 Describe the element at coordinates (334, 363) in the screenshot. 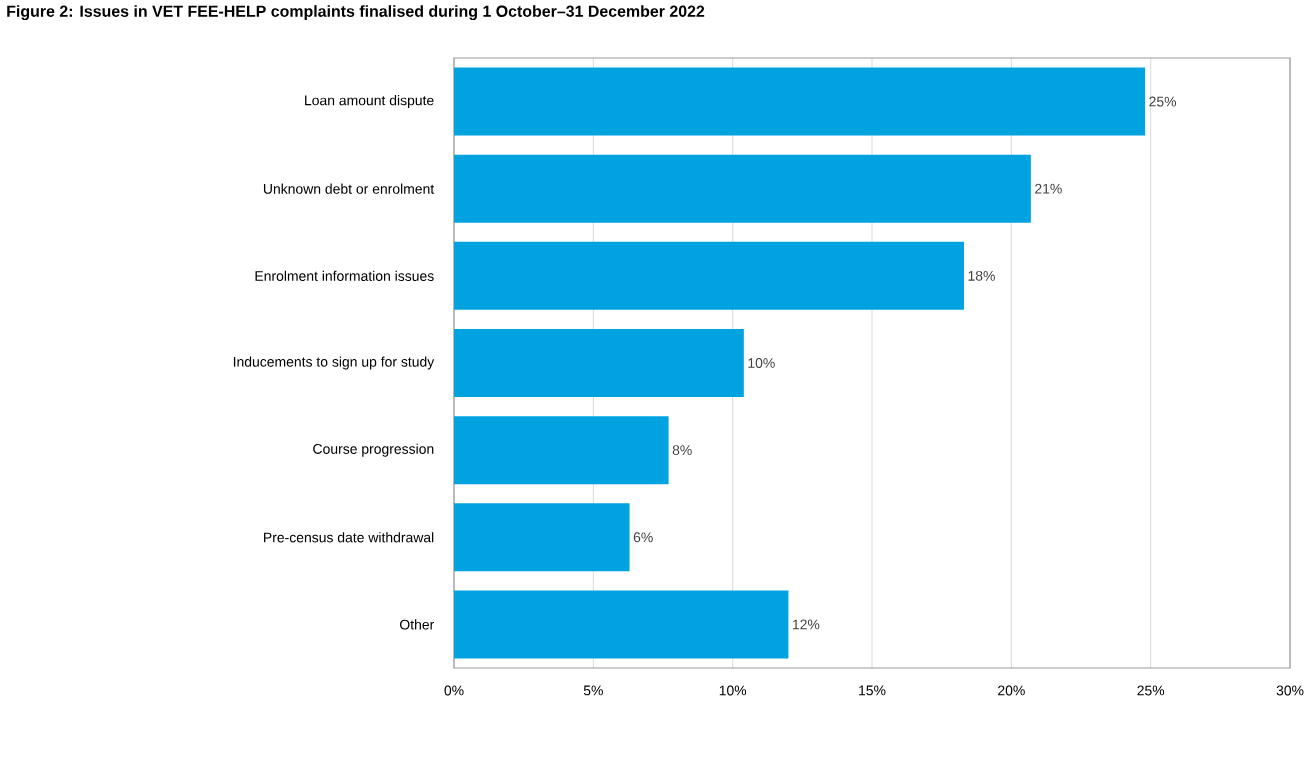

I see `y-tick-label: Inducements to sign up for study` at that location.